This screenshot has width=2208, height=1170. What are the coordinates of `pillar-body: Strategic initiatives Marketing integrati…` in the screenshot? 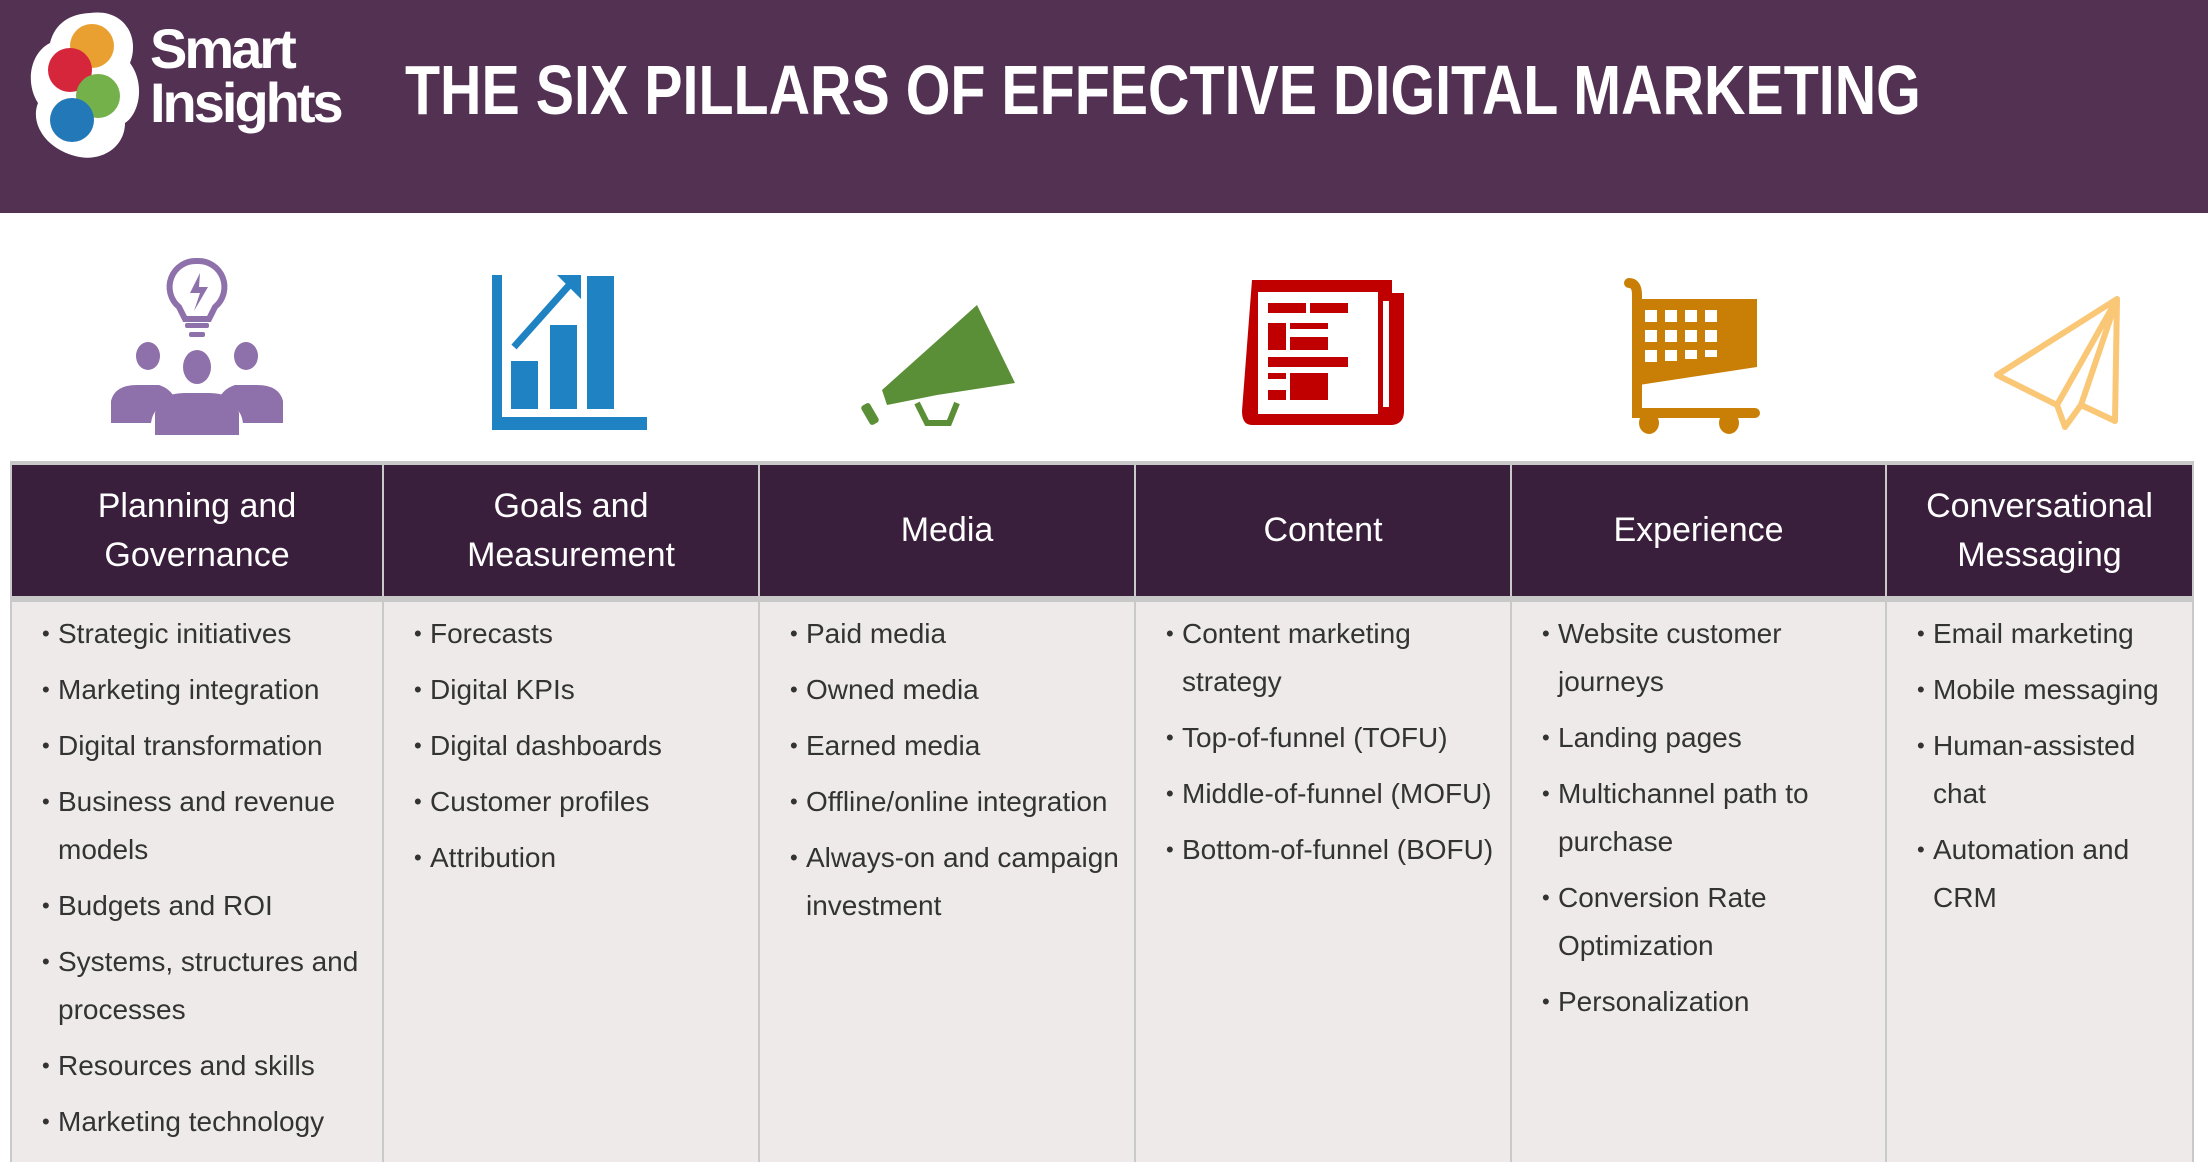 It's located at (197, 882).